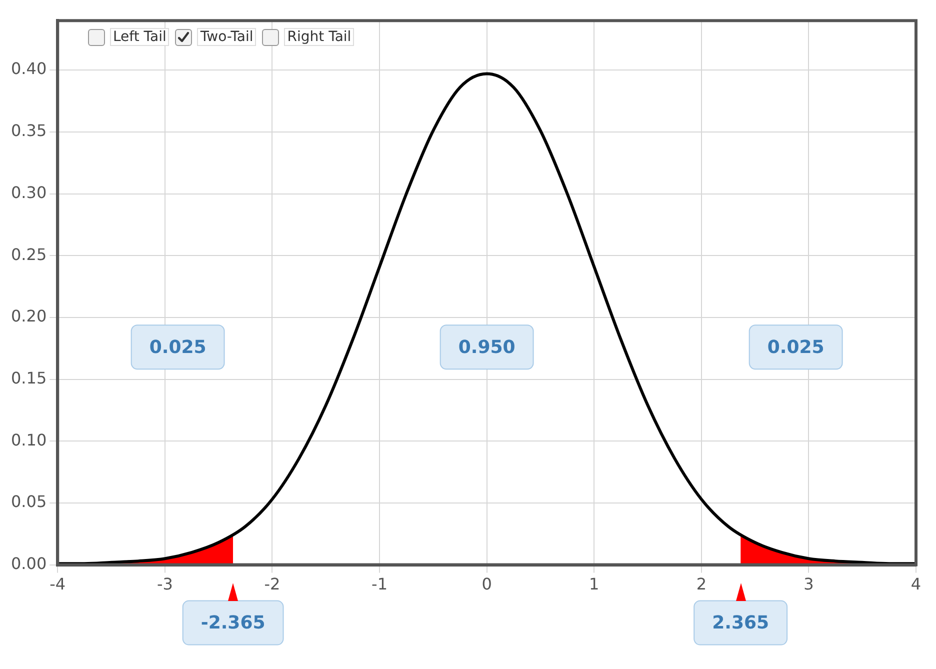 The width and height of the screenshot is (936, 669). I want to click on x-tick-label: -1, so click(380, 584).